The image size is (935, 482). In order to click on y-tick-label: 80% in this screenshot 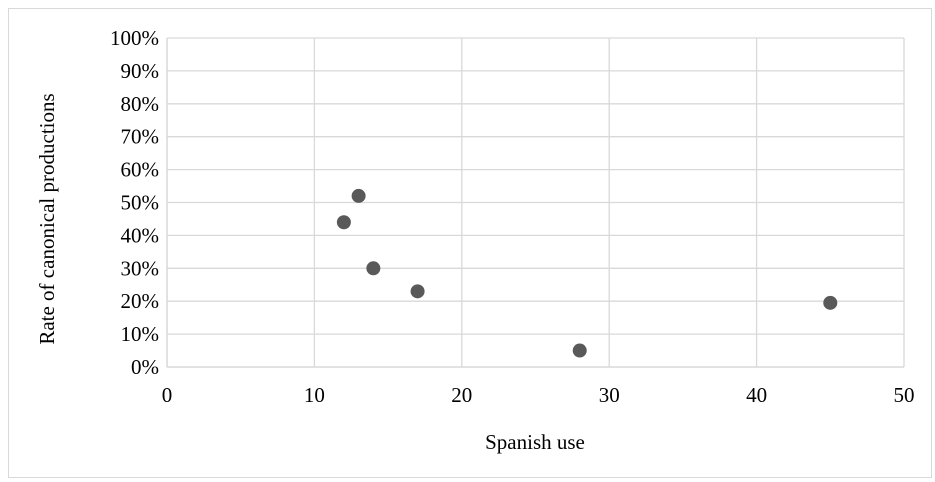, I will do `click(140, 104)`.